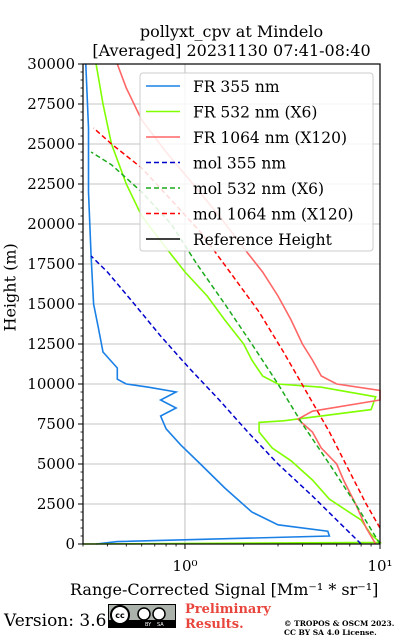 This screenshot has height=640, width=400. Describe the element at coordinates (51, 224) in the screenshot. I see `y-tick-label: 20000` at that location.